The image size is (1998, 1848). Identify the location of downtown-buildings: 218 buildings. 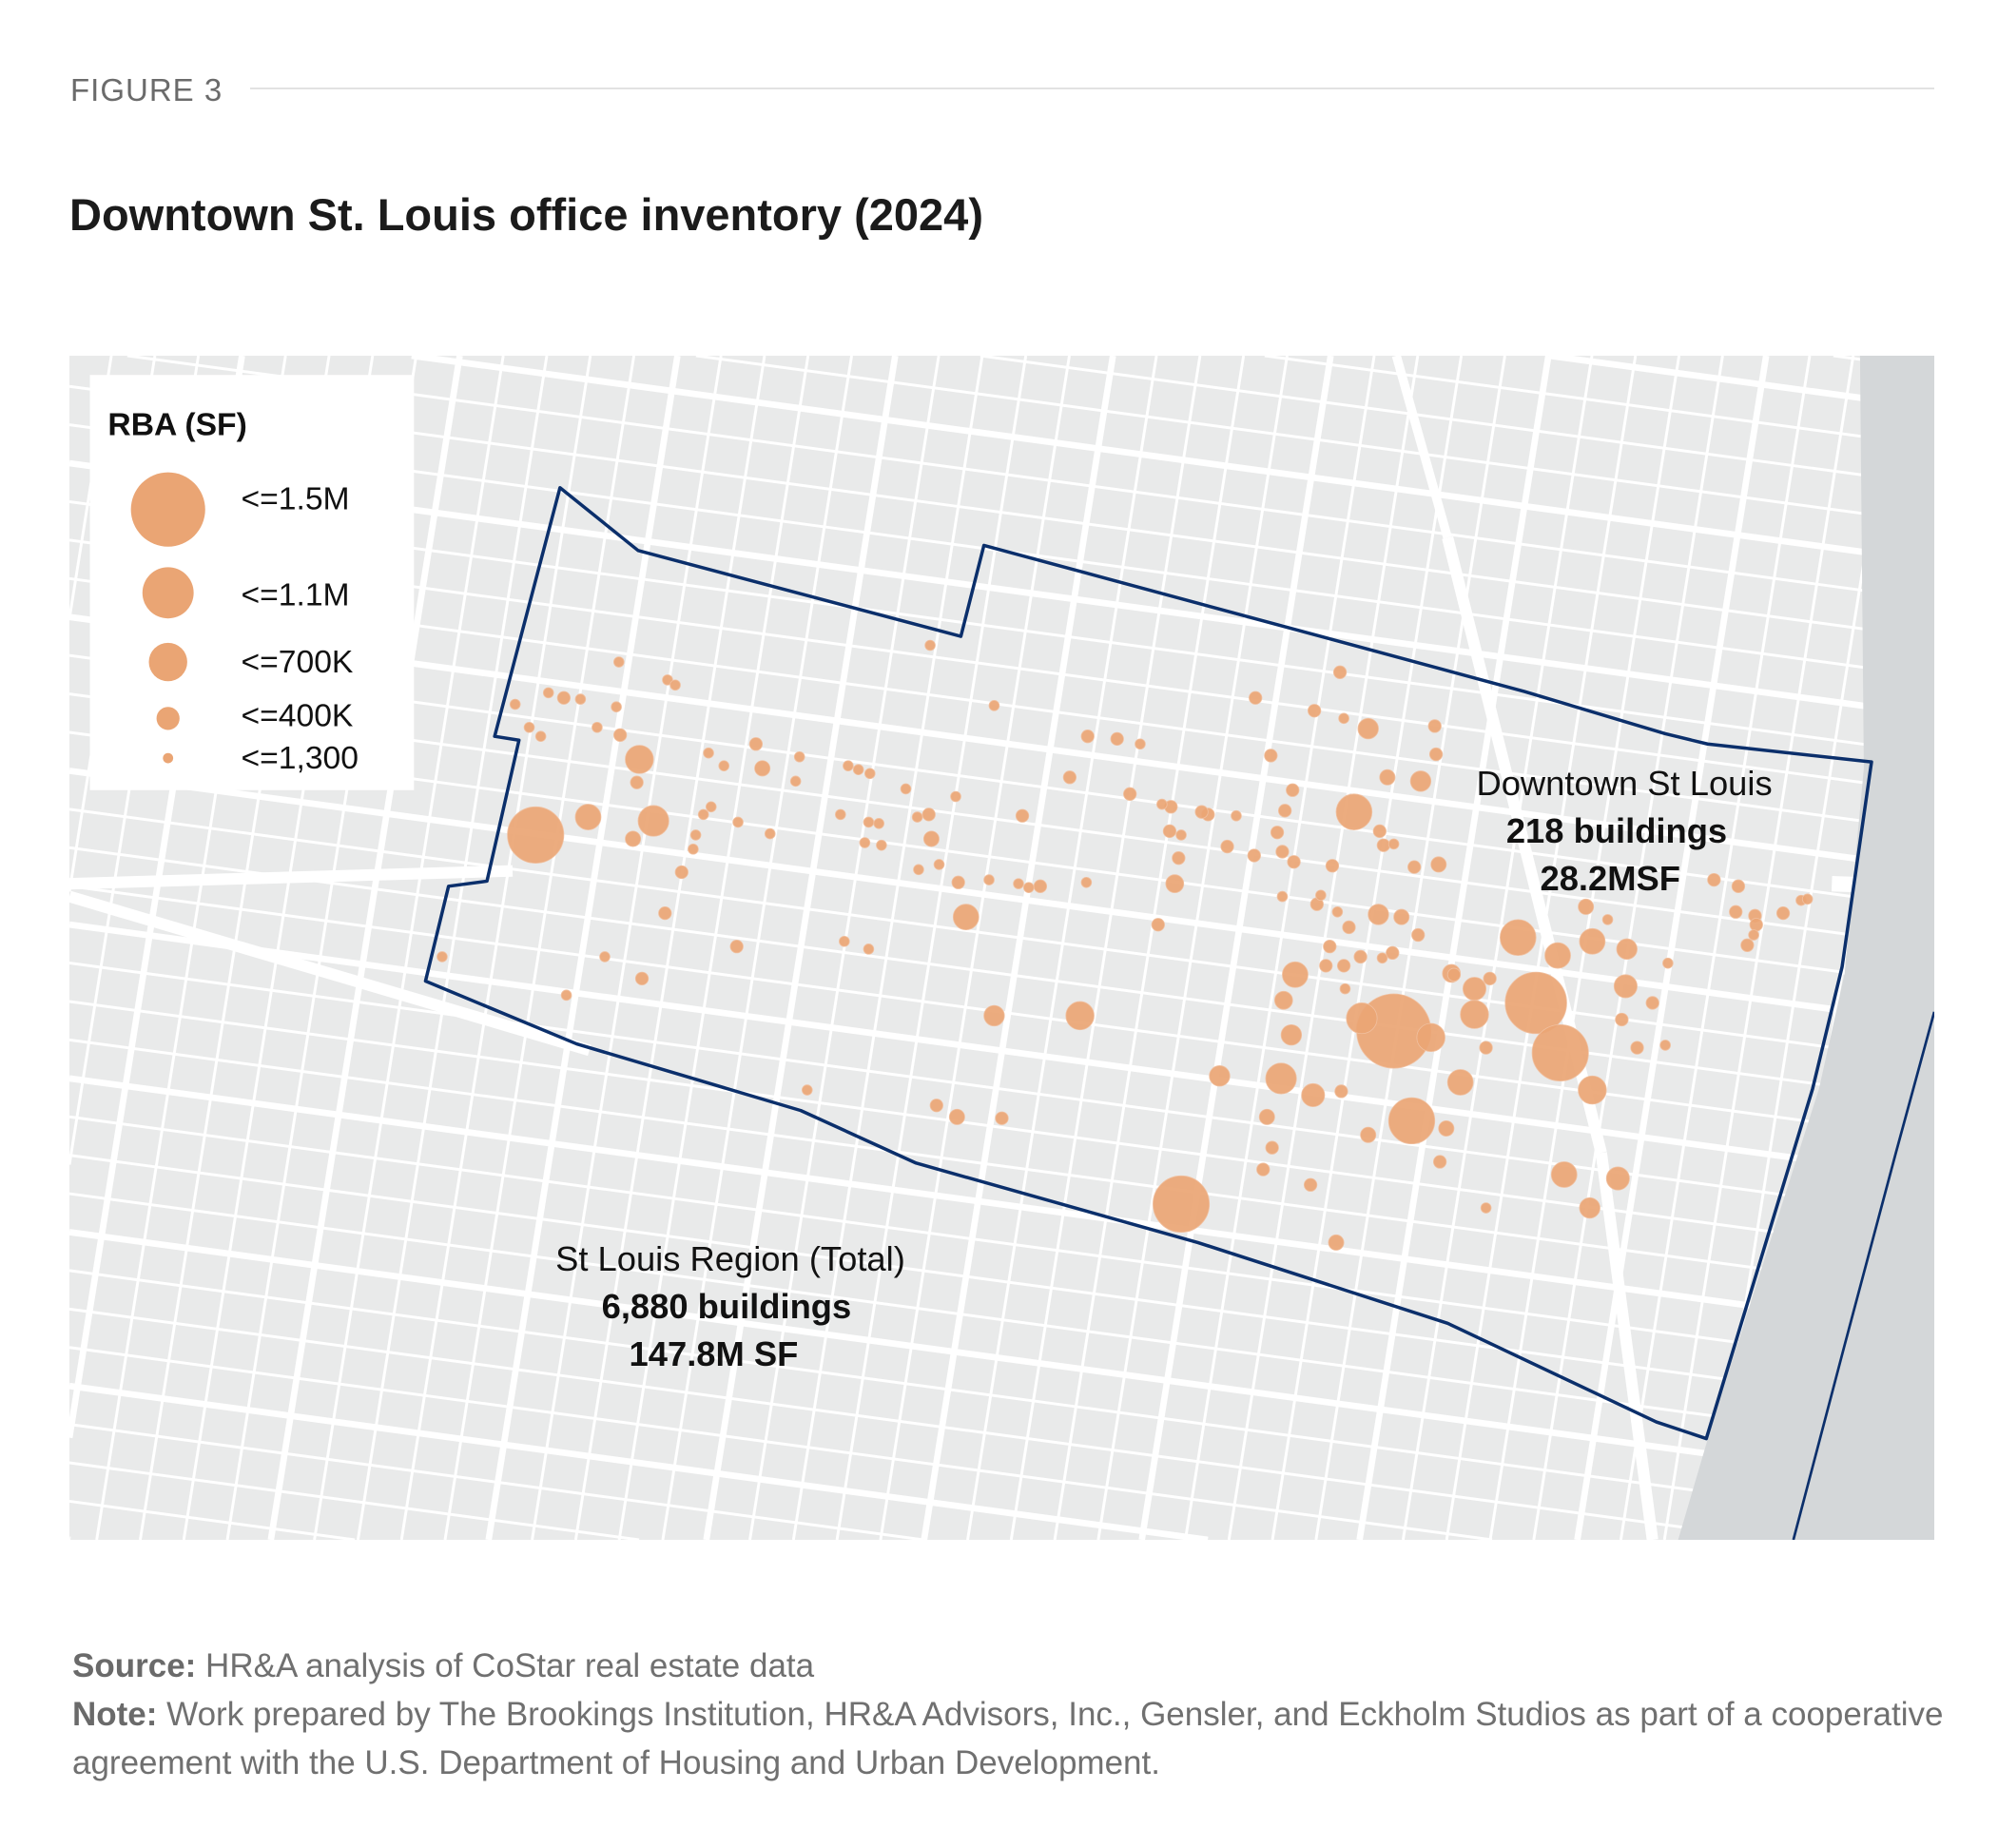
(1616, 830).